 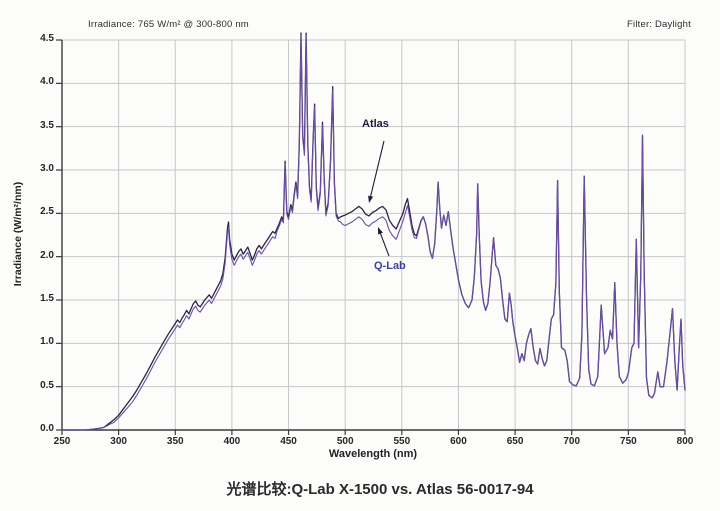 I want to click on y-tick-label: 1.0, so click(x=47, y=342).